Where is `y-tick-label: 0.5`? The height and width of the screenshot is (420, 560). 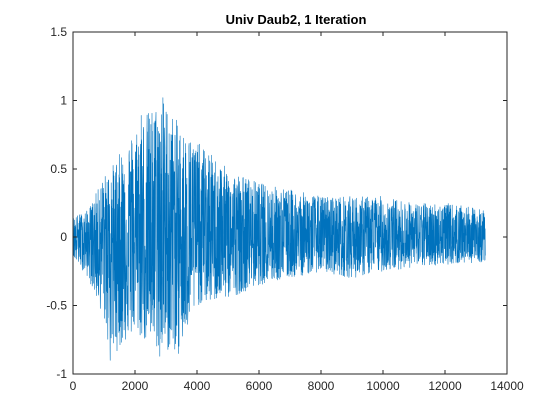
y-tick-label: 0.5 is located at coordinates (58, 169).